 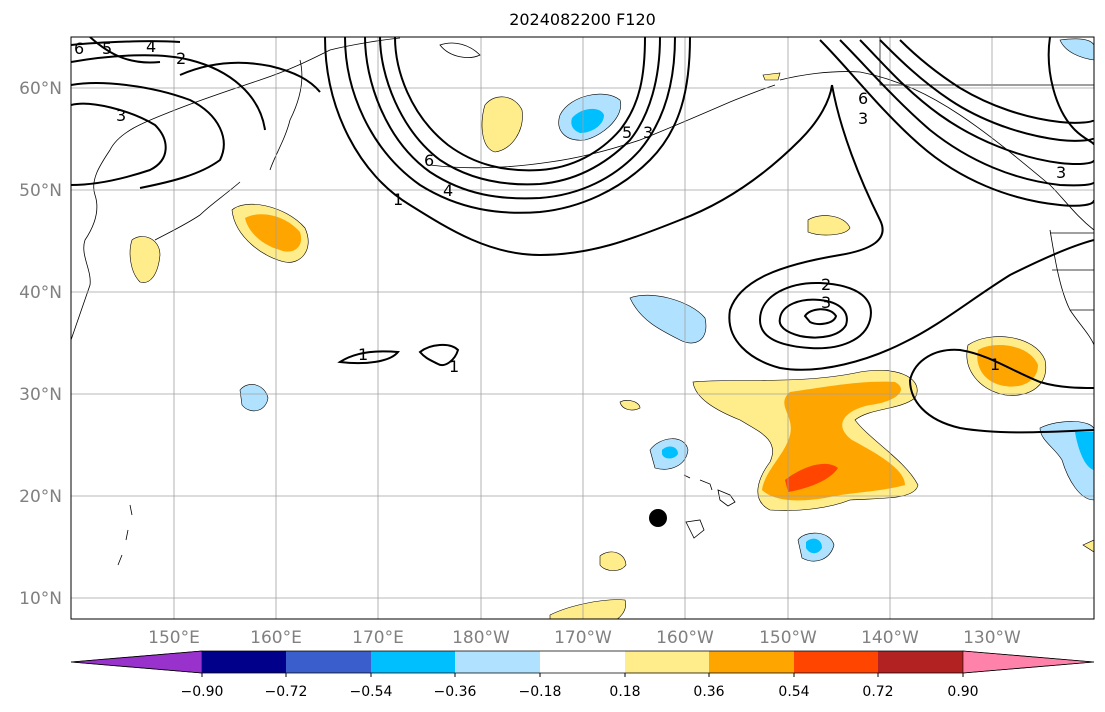 I want to click on colorbar-tick-label: 0.54, so click(x=793, y=692).